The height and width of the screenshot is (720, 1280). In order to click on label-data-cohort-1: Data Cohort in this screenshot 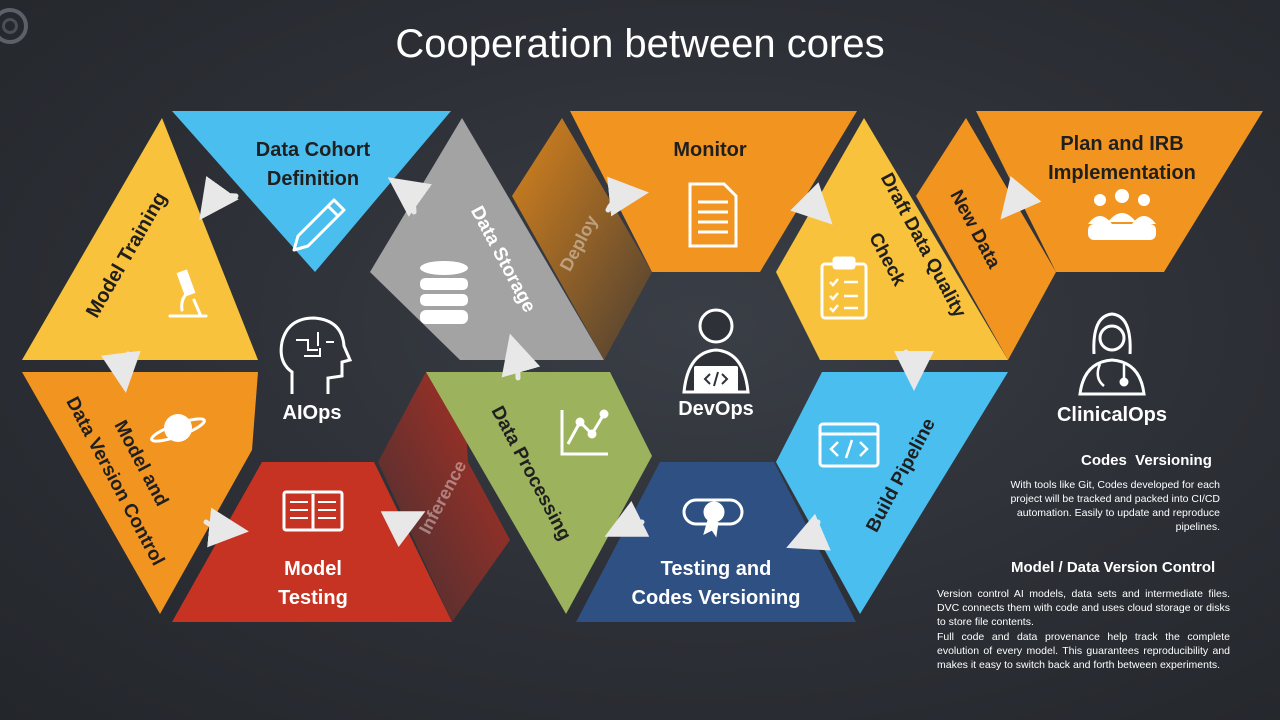, I will do `click(313, 150)`.